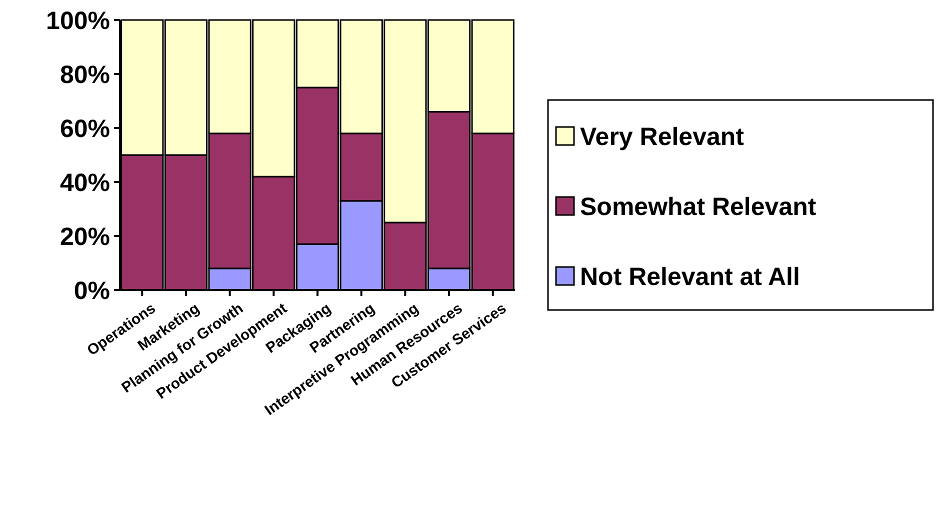  What do you see at coordinates (78, 20) in the screenshot?
I see `y-tick-label: 100%` at bounding box center [78, 20].